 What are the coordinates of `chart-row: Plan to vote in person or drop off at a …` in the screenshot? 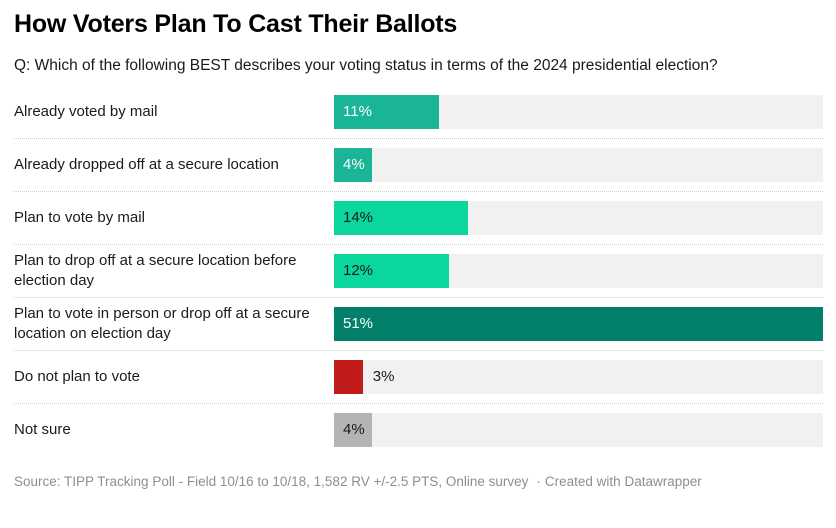 It's located at (418, 324).